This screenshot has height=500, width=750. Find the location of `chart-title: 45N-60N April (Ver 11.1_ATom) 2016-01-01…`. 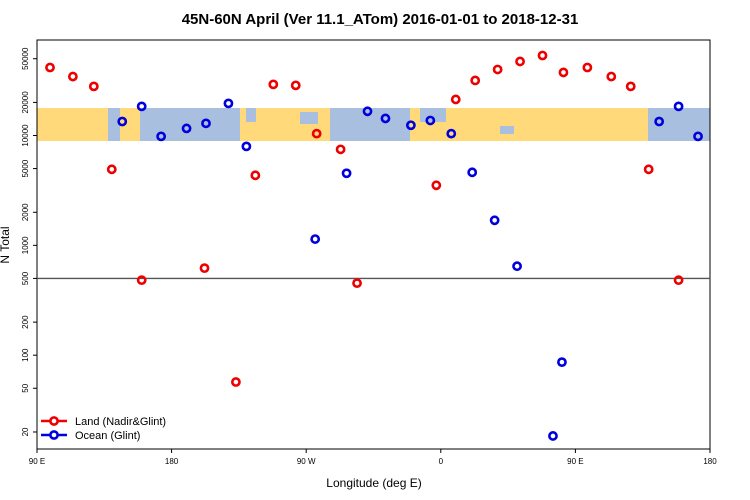

chart-title: 45N-60N April (Ver 11.1_ATom) 2016-01-01… is located at coordinates (380, 19).